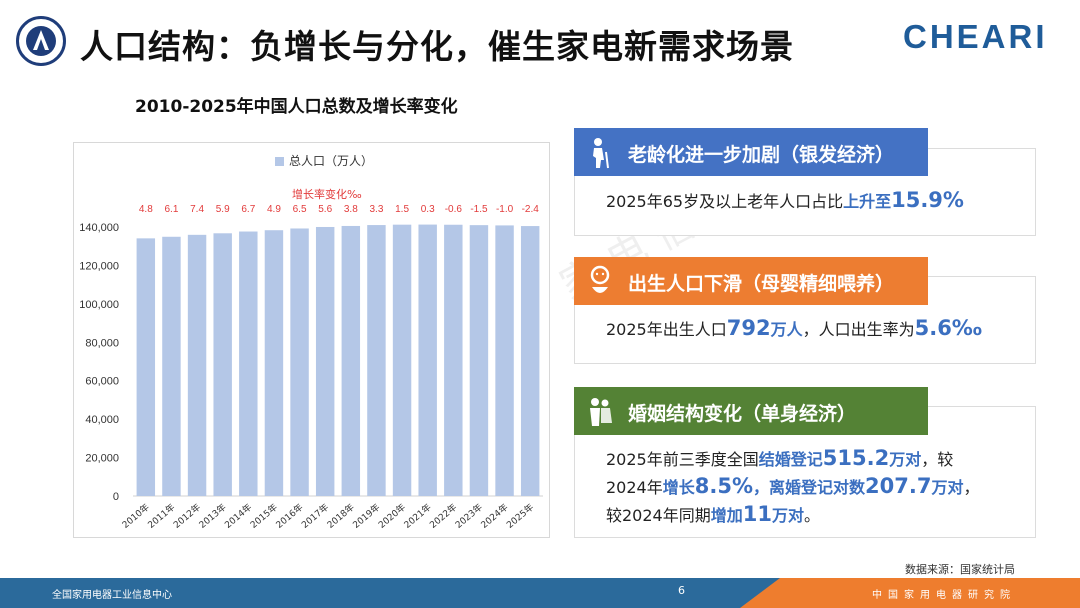 This screenshot has height=608, width=1080. What do you see at coordinates (971, 487) in the screenshot?
I see `marriage-text-part: ，` at bounding box center [971, 487].